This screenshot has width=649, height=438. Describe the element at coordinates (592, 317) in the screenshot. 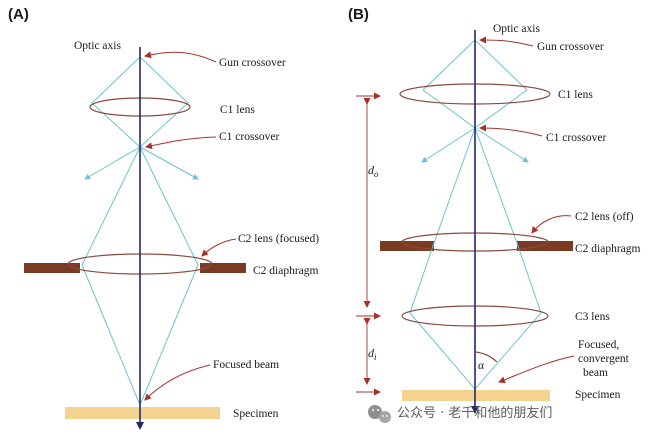

I see `c3-lens-label-b: C3 lens` at that location.